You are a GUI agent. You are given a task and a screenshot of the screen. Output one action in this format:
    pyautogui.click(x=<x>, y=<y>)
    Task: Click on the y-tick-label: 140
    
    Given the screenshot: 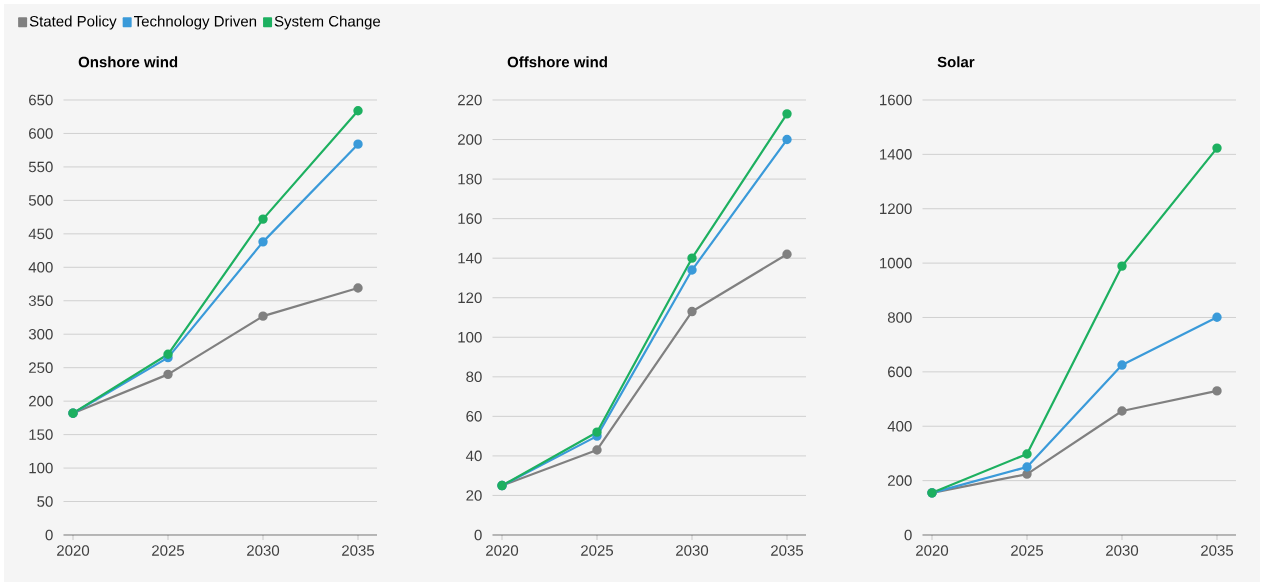 What is the action you would take?
    pyautogui.click(x=470, y=258)
    